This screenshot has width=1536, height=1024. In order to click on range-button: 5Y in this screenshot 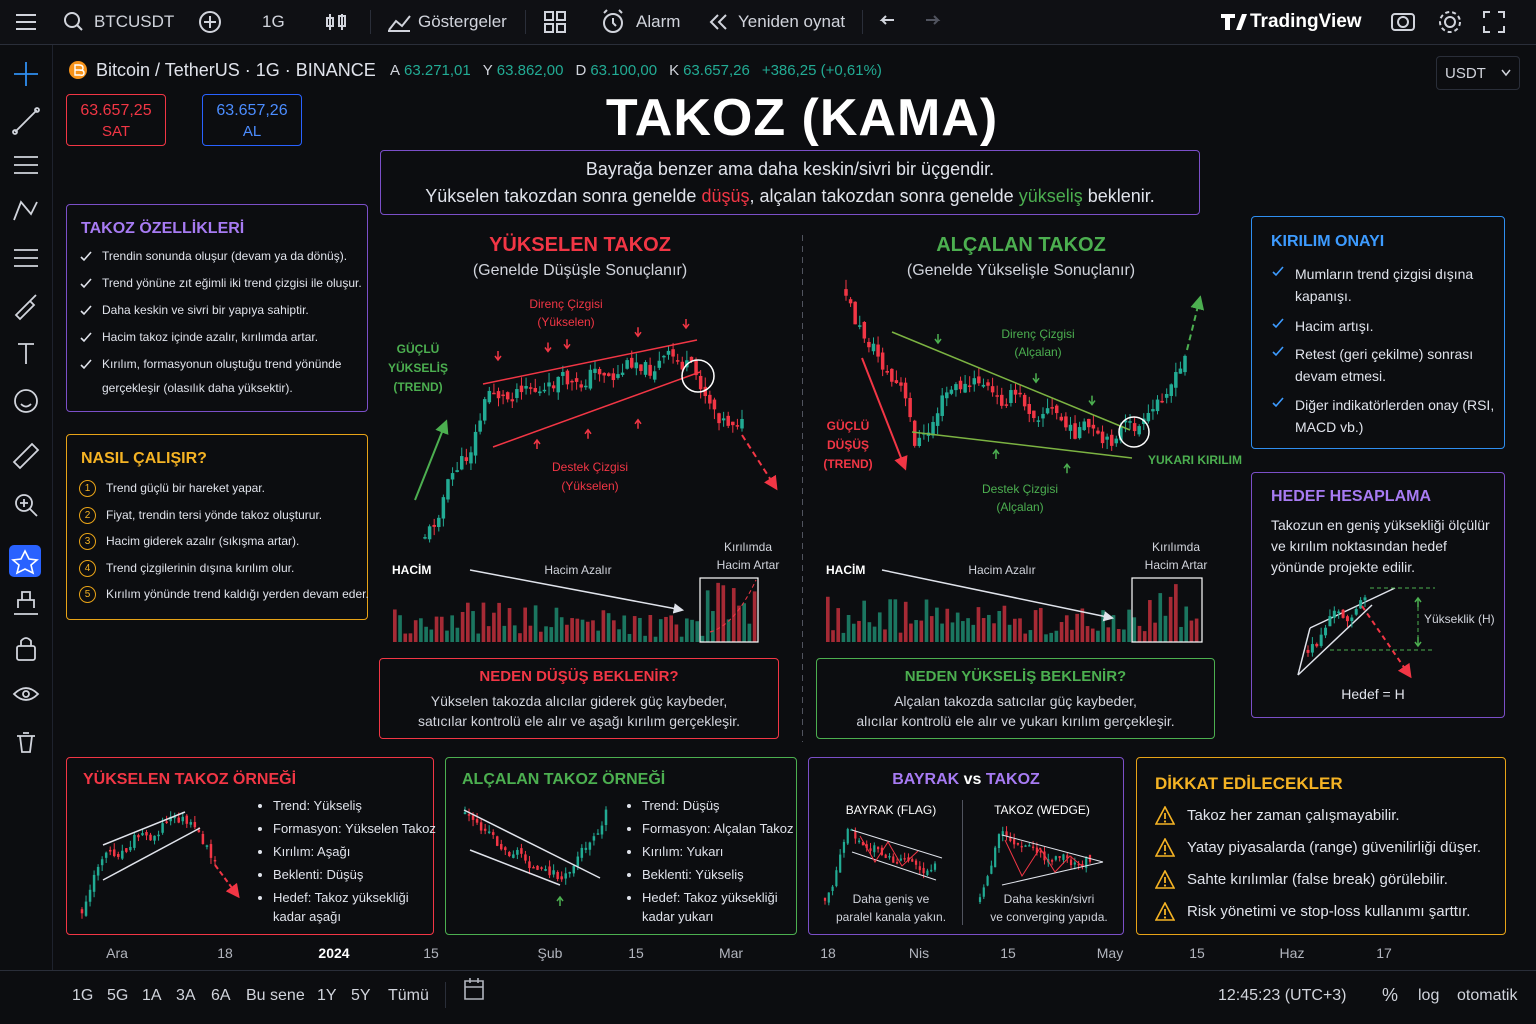, I will do `click(361, 995)`.